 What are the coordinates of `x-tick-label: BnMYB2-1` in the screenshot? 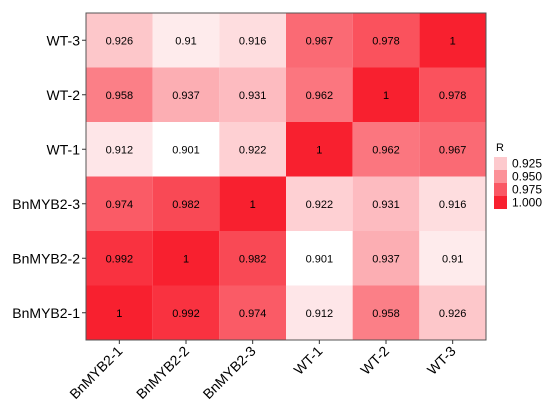 It's located at (95, 372).